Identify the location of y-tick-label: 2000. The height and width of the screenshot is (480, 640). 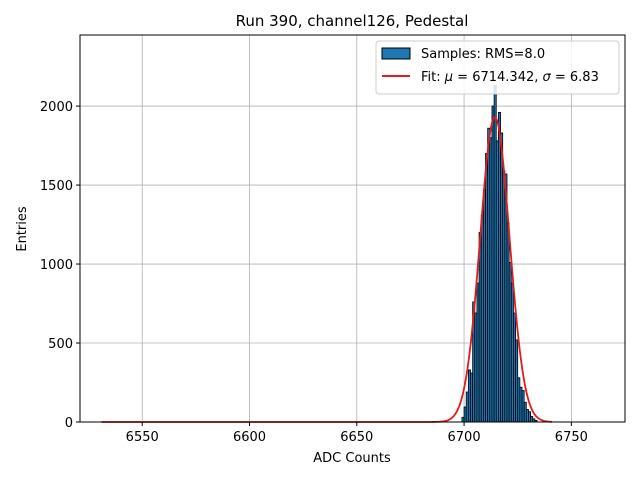
(56, 107).